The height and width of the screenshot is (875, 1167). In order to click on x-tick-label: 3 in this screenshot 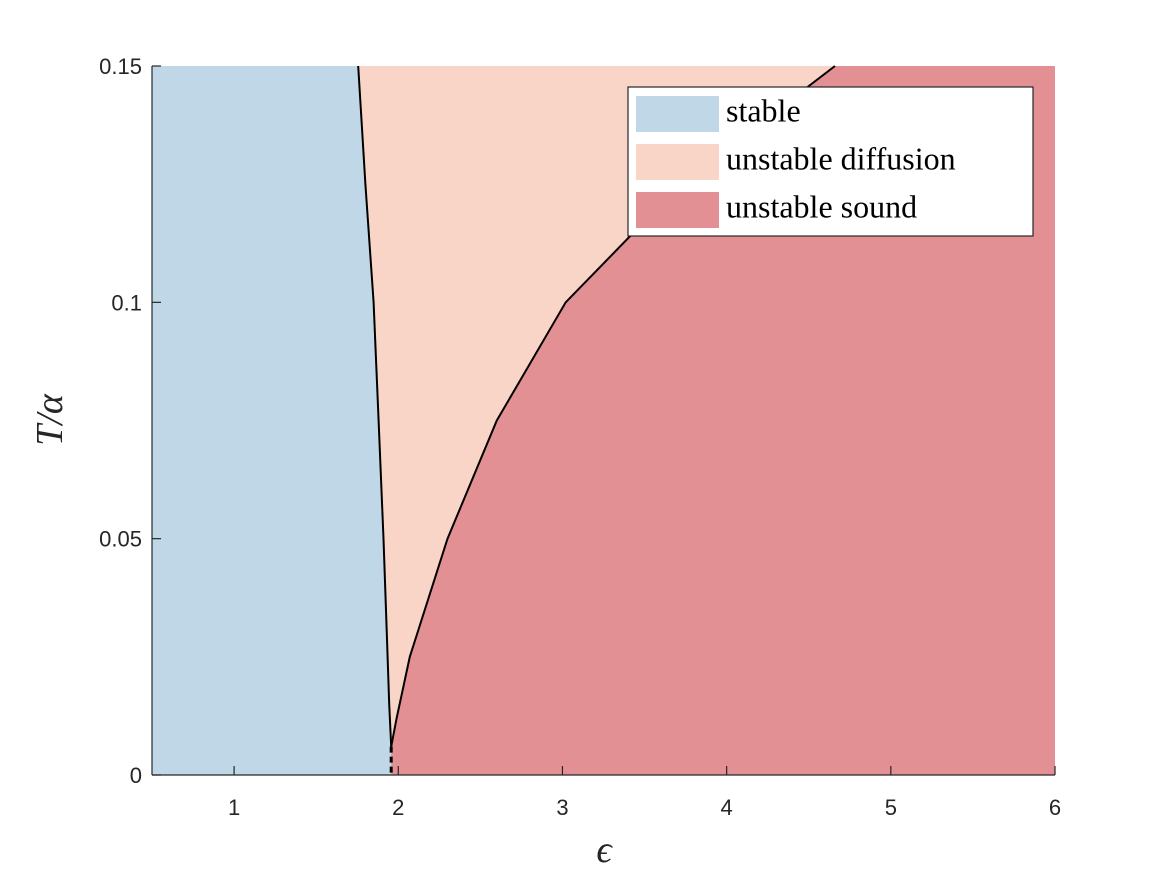, I will do `click(562, 807)`.